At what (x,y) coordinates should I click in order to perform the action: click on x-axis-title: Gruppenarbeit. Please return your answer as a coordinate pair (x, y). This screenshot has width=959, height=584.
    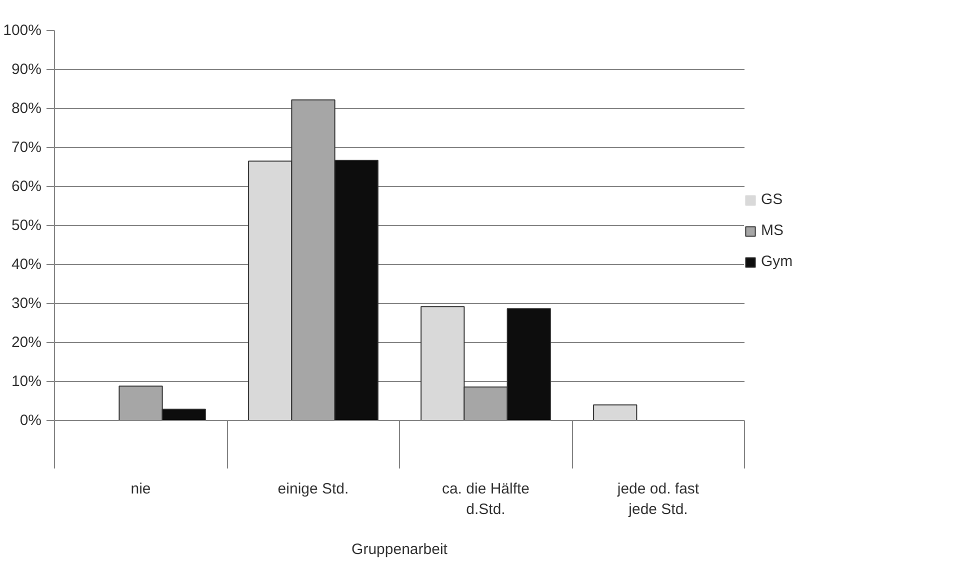
    Looking at the image, I should click on (400, 549).